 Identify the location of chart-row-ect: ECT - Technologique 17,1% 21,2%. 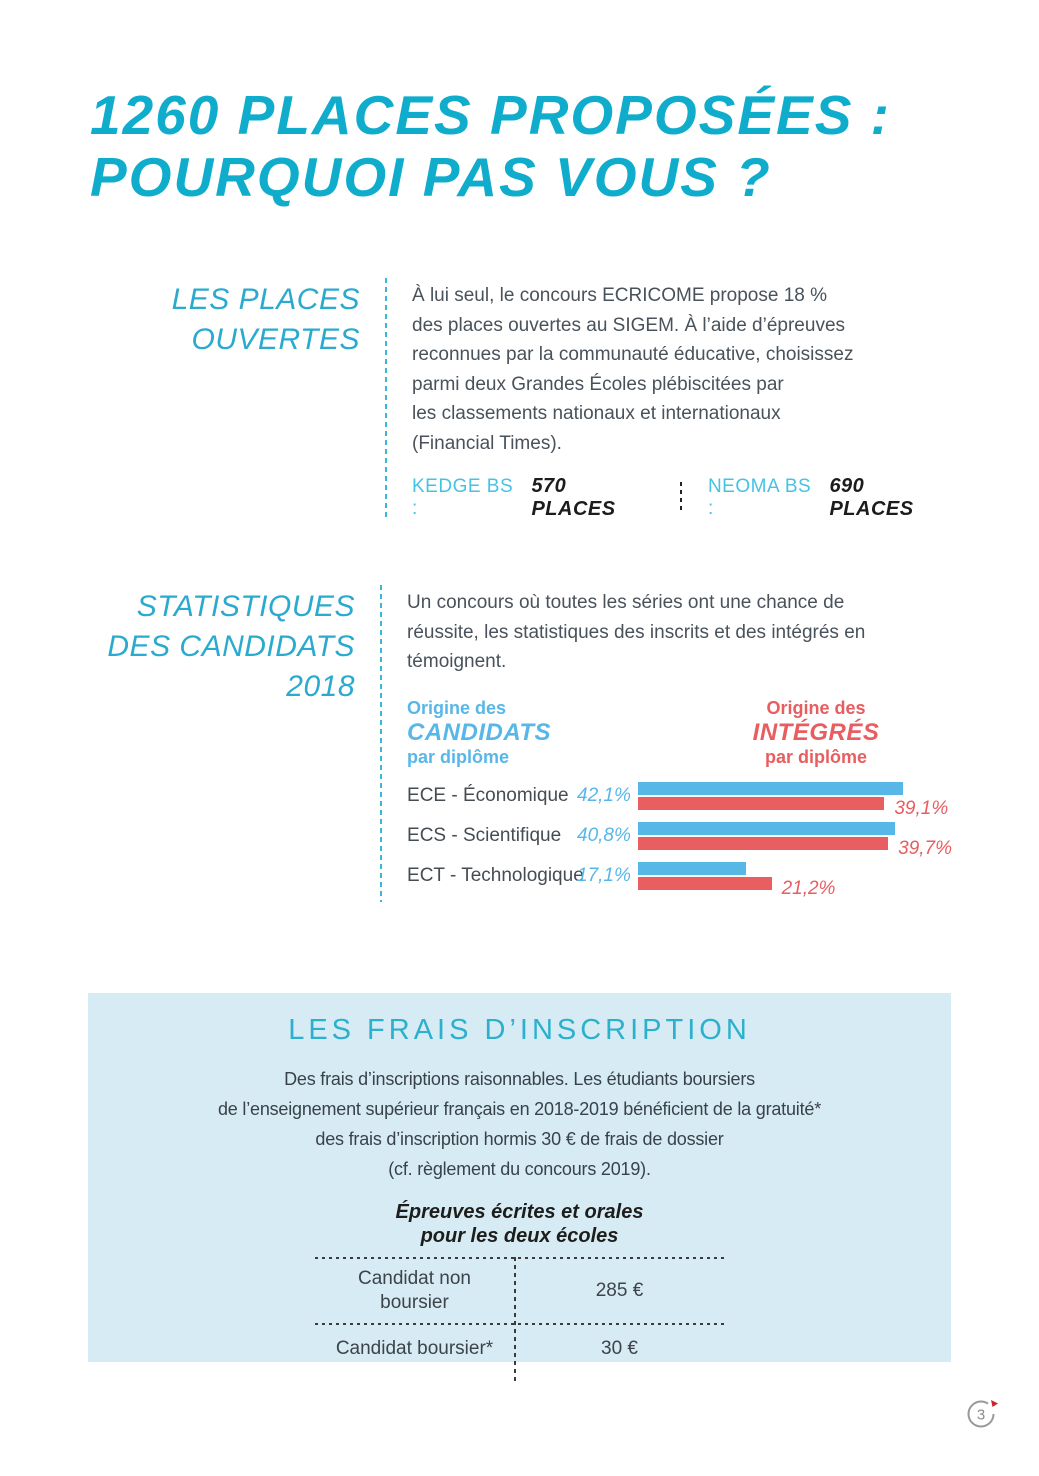
(679, 879).